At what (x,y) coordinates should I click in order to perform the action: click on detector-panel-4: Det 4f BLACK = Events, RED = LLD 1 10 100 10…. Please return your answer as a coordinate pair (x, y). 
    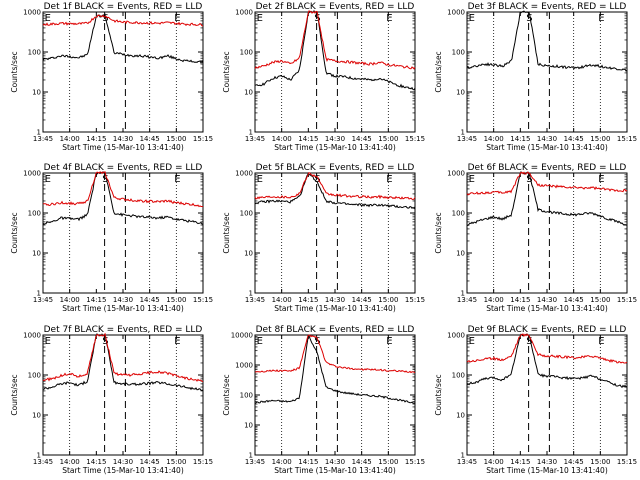
    Looking at the image, I should click on (111, 238).